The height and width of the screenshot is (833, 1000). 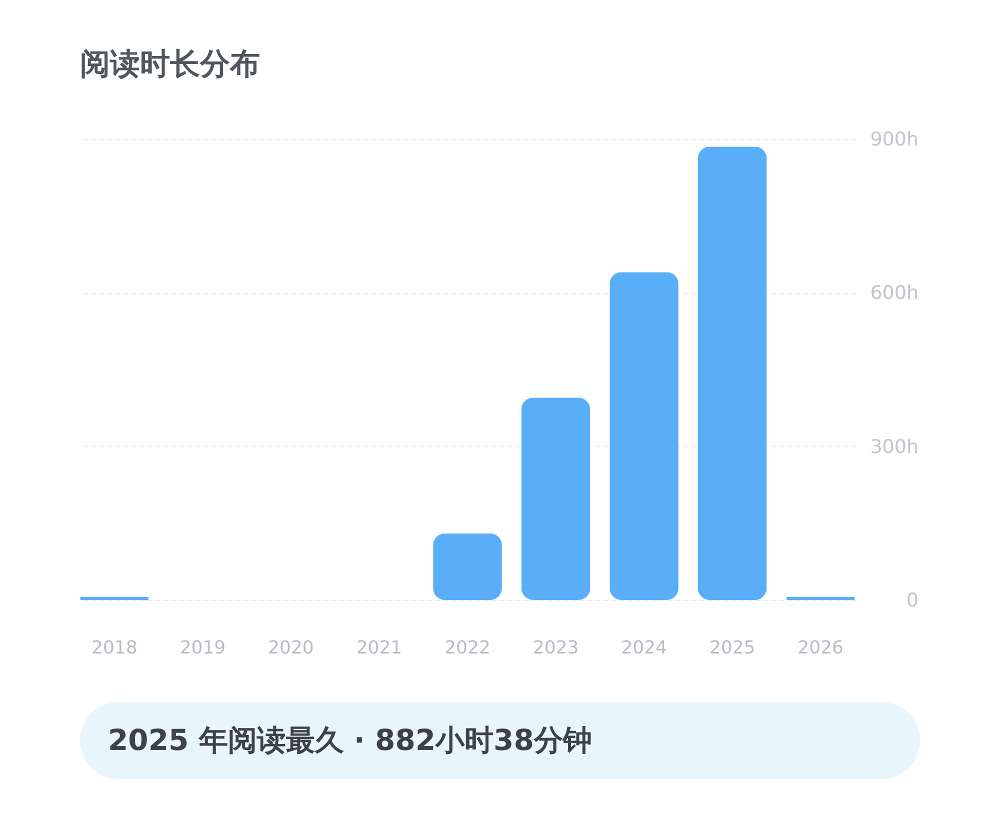 I want to click on y-tick-label: 0, so click(x=912, y=601).